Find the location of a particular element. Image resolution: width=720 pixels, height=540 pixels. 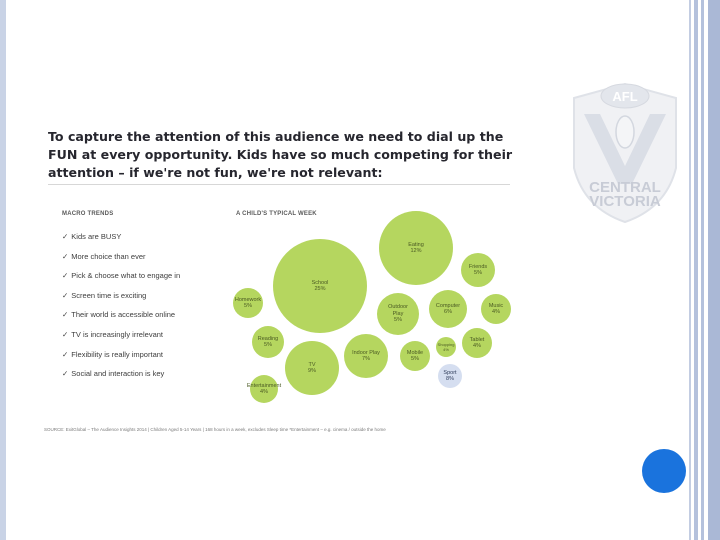

bubble-value: 7% is located at coordinates (366, 359).